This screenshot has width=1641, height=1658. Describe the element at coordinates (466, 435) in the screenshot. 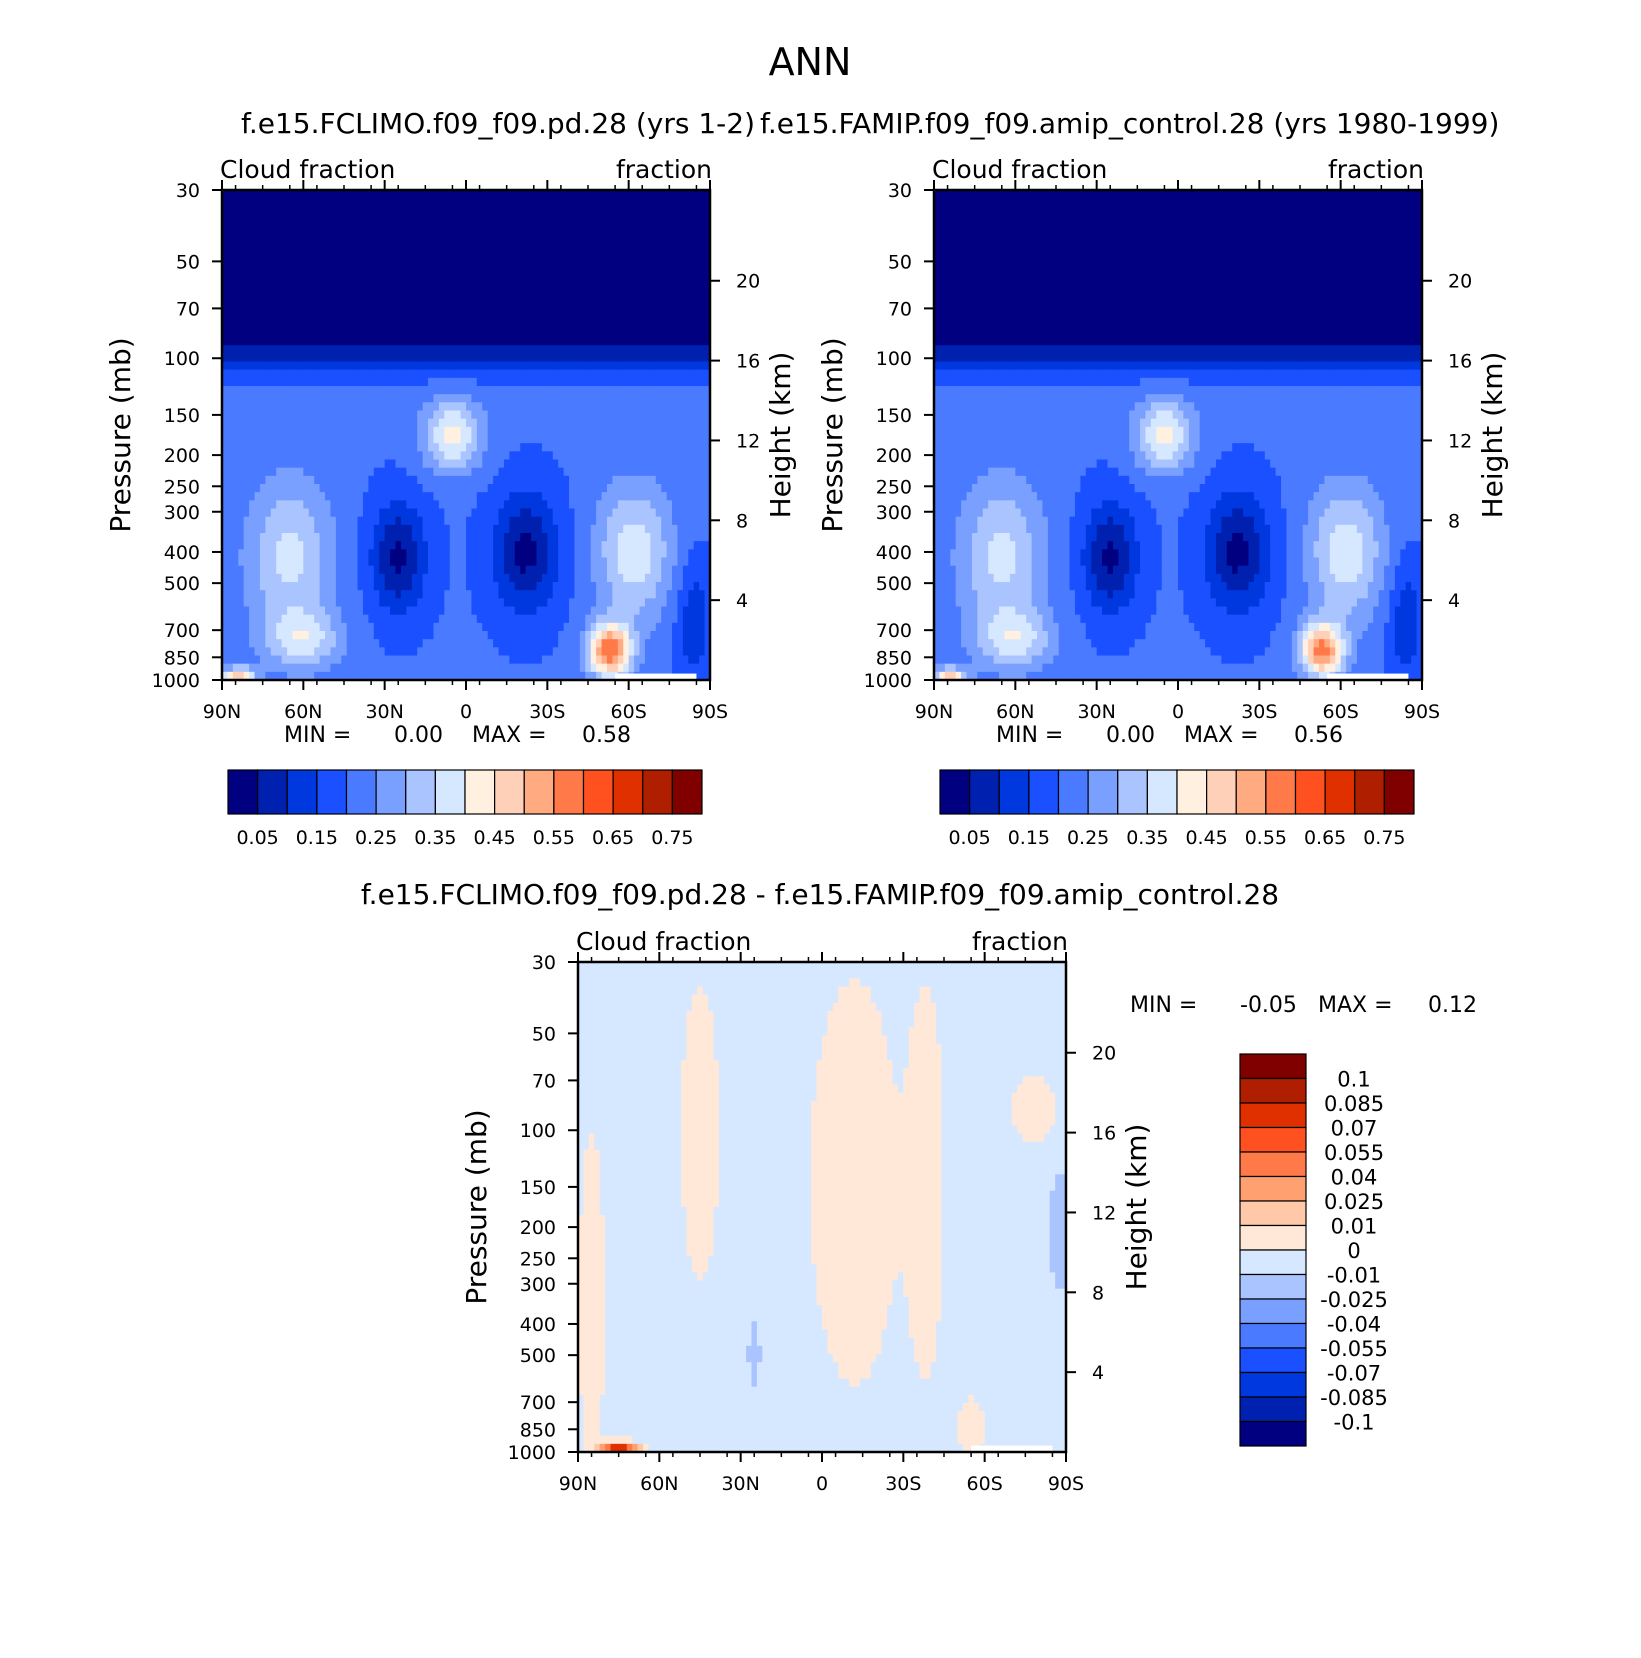

I see `panel1-heatmap` at that location.